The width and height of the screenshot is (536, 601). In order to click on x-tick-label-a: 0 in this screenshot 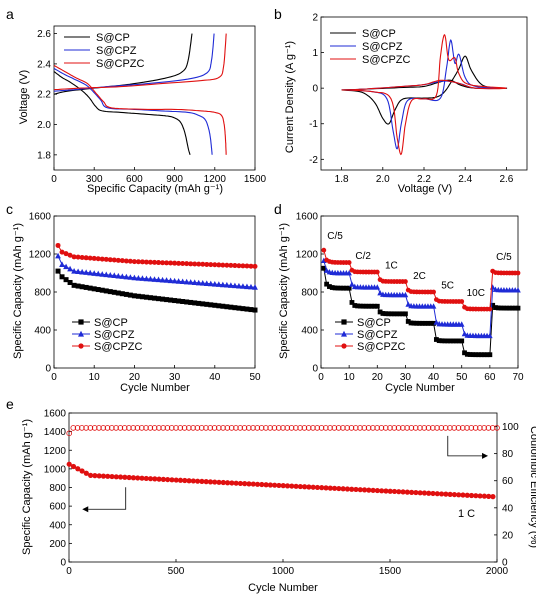, I will do `click(54, 179)`.